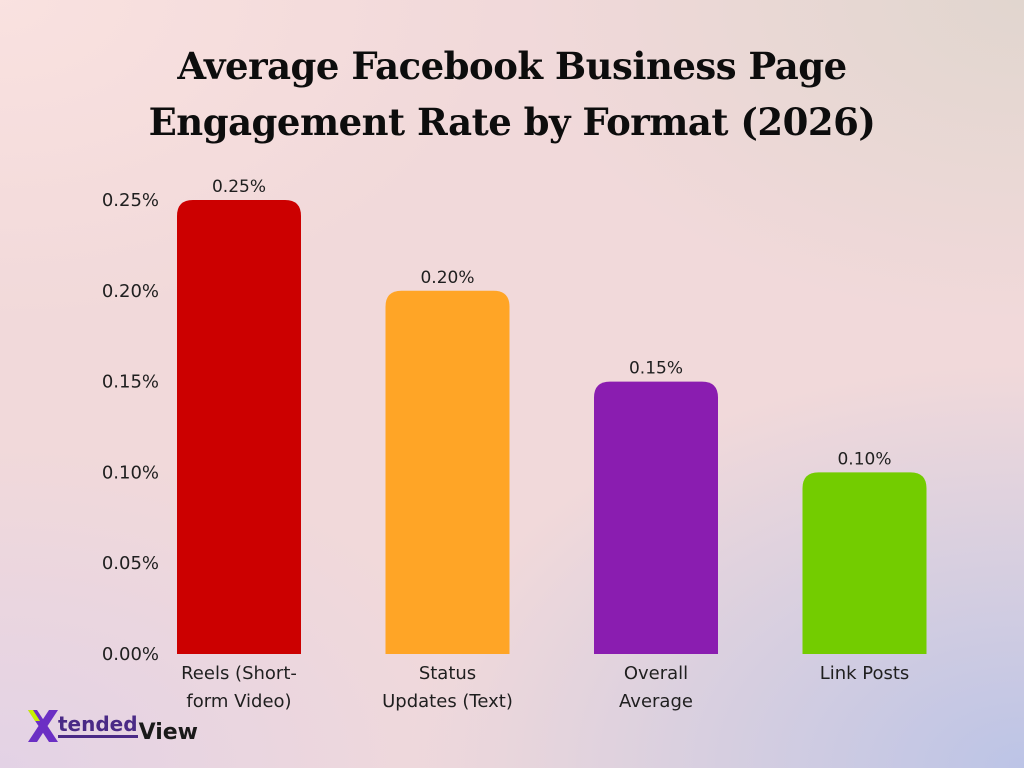 The height and width of the screenshot is (768, 1024). What do you see at coordinates (130, 472) in the screenshot?
I see `y-tick-label: 0.10%` at bounding box center [130, 472].